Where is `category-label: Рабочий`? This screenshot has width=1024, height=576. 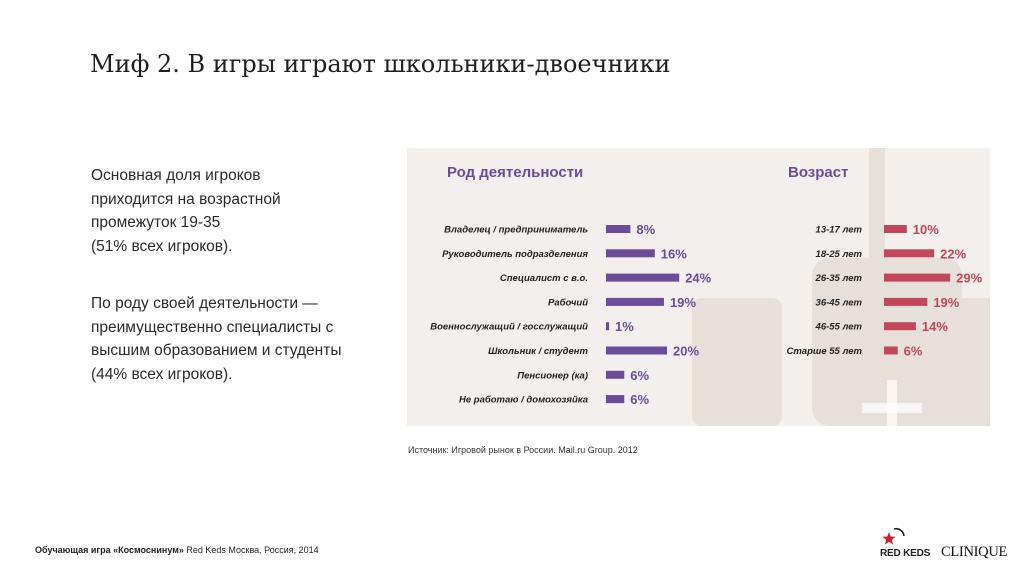
category-label: Рабочий is located at coordinates (568, 302).